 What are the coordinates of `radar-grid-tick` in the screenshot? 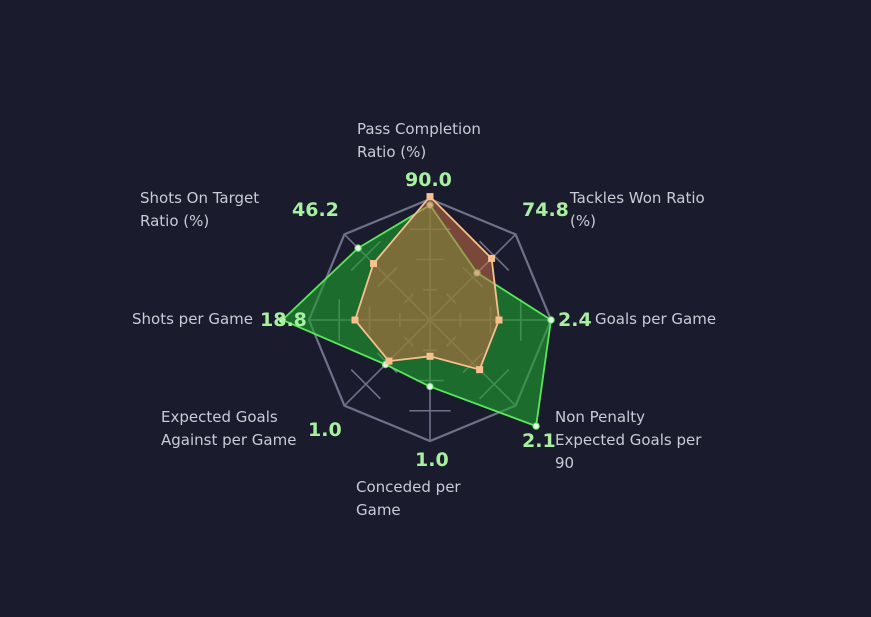 It's located at (366, 384).